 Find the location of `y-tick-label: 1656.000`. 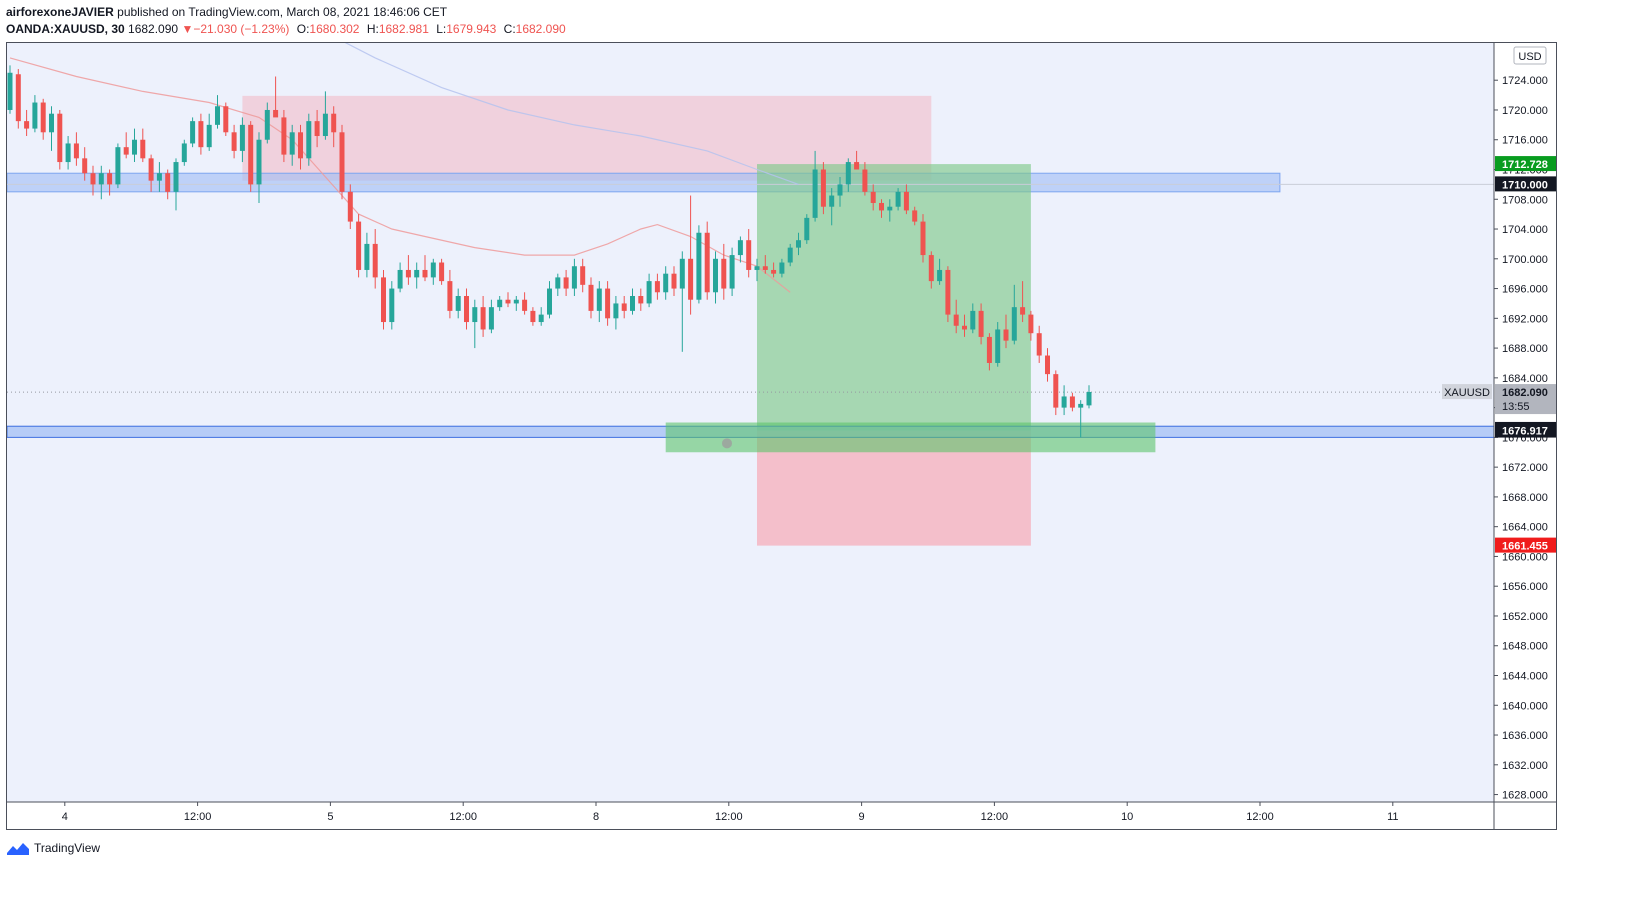

y-tick-label: 1656.000 is located at coordinates (1525, 587).